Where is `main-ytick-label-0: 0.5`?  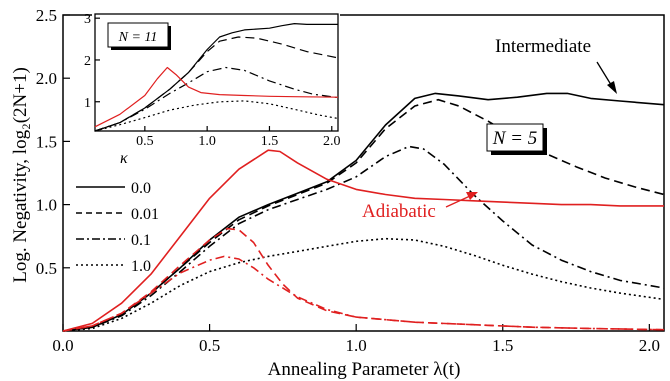
main-ytick-label-0: 0.5 is located at coordinates (46, 268).